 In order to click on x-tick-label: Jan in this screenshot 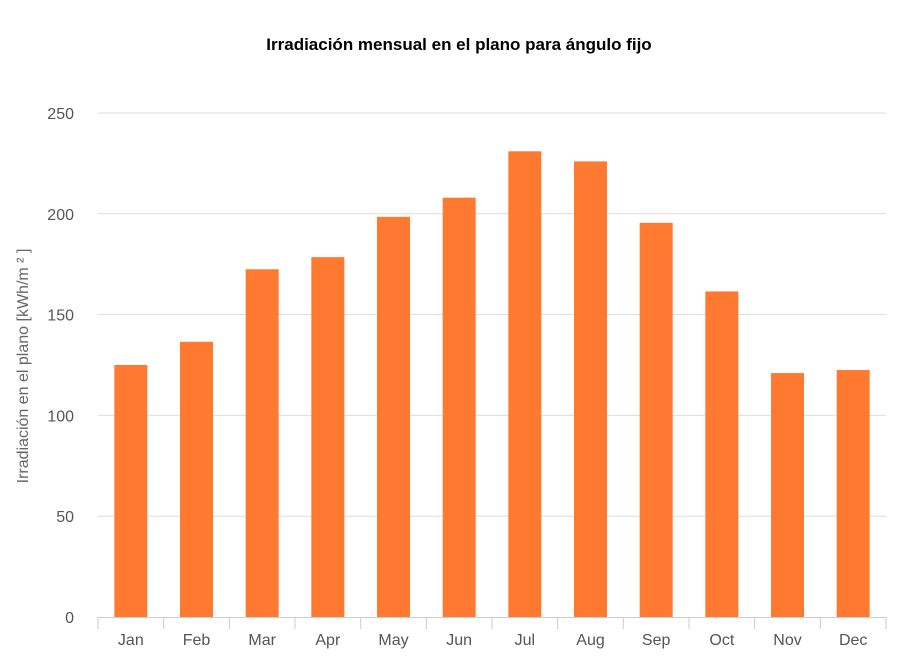, I will do `click(131, 640)`.